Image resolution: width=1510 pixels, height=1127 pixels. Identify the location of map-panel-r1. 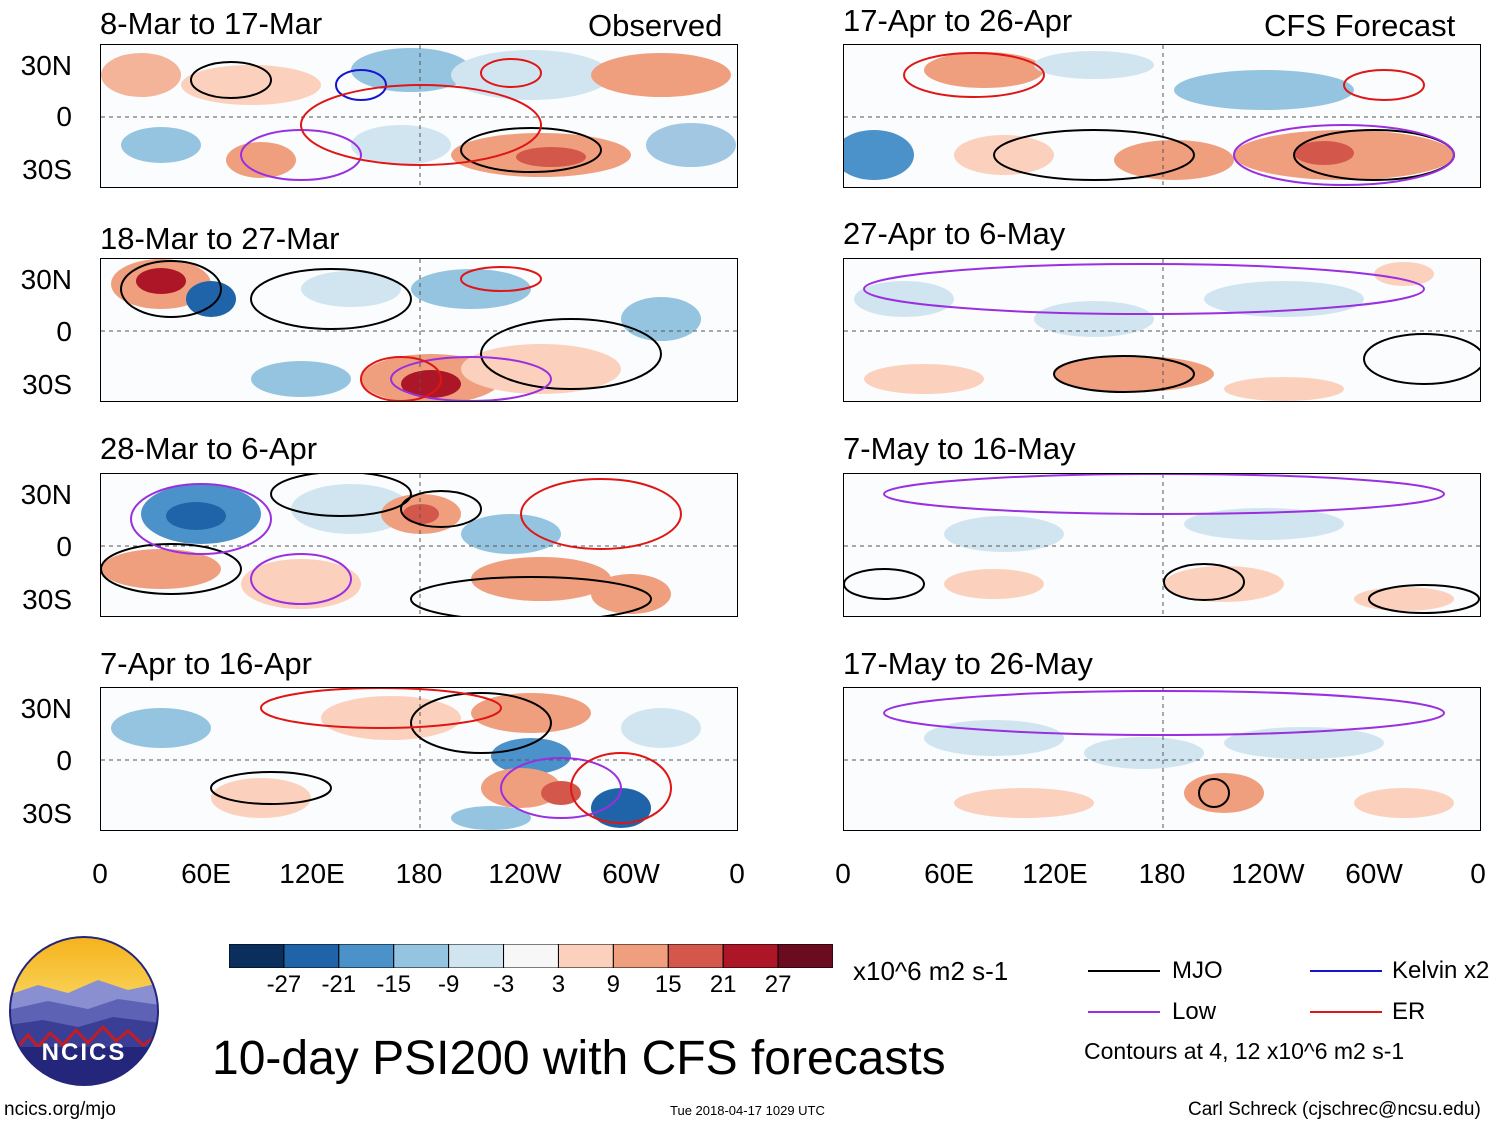
(1162, 116).